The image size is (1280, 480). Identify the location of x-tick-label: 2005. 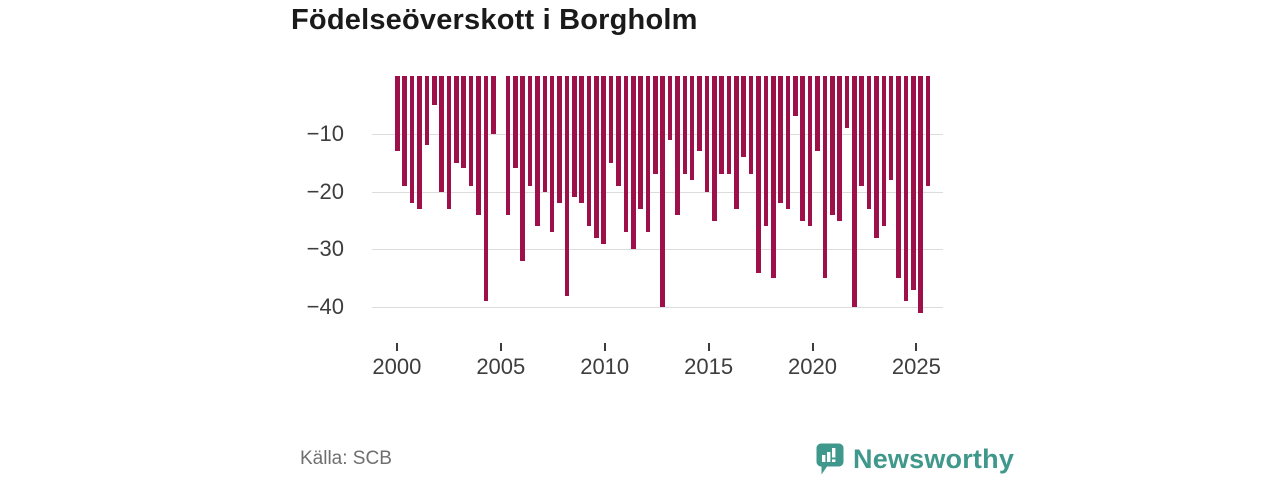
(501, 366).